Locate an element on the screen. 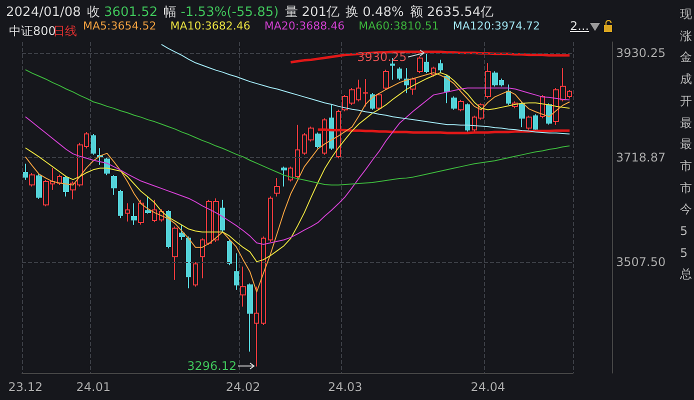 This screenshot has height=400, width=694. text: 成 is located at coordinates (686, 79).